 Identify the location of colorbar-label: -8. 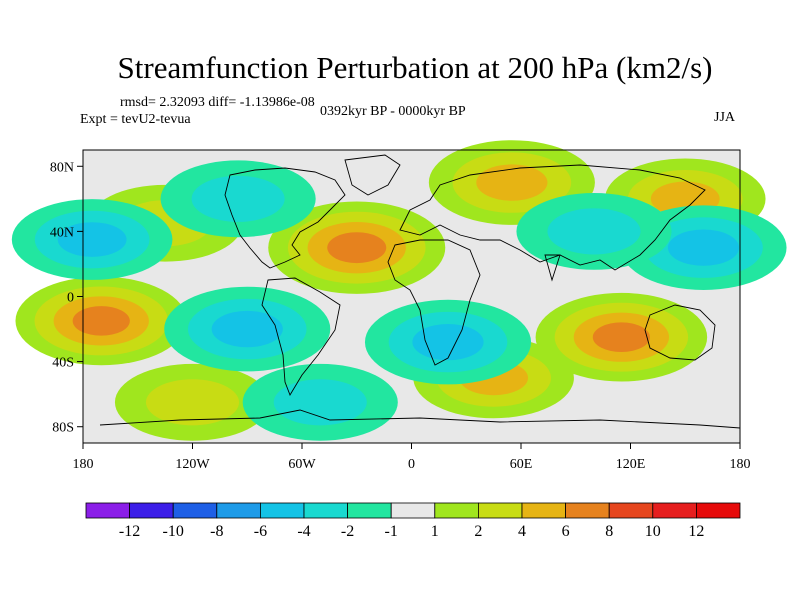
(216, 531).